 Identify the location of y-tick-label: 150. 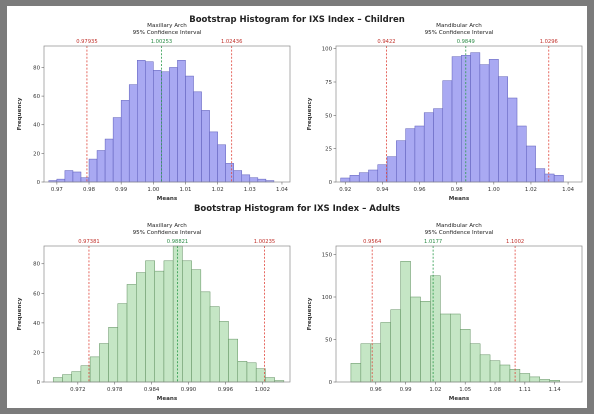
(327, 256).